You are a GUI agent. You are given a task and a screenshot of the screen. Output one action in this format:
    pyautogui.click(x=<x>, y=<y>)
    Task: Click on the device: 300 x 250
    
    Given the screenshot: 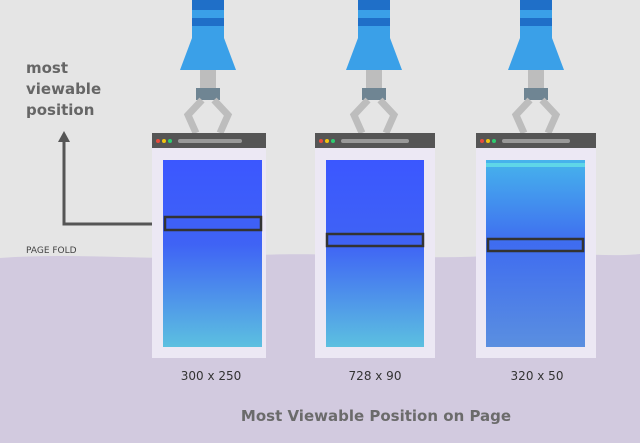 What is the action you would take?
    pyautogui.click(x=209, y=258)
    